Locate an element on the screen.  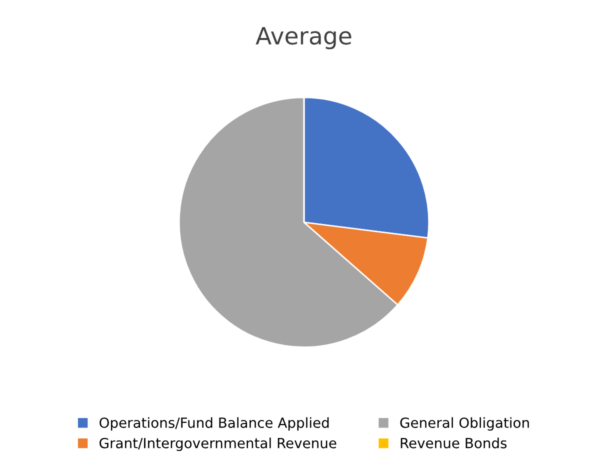
legend-label: Revenue Bonds is located at coordinates (453, 443).